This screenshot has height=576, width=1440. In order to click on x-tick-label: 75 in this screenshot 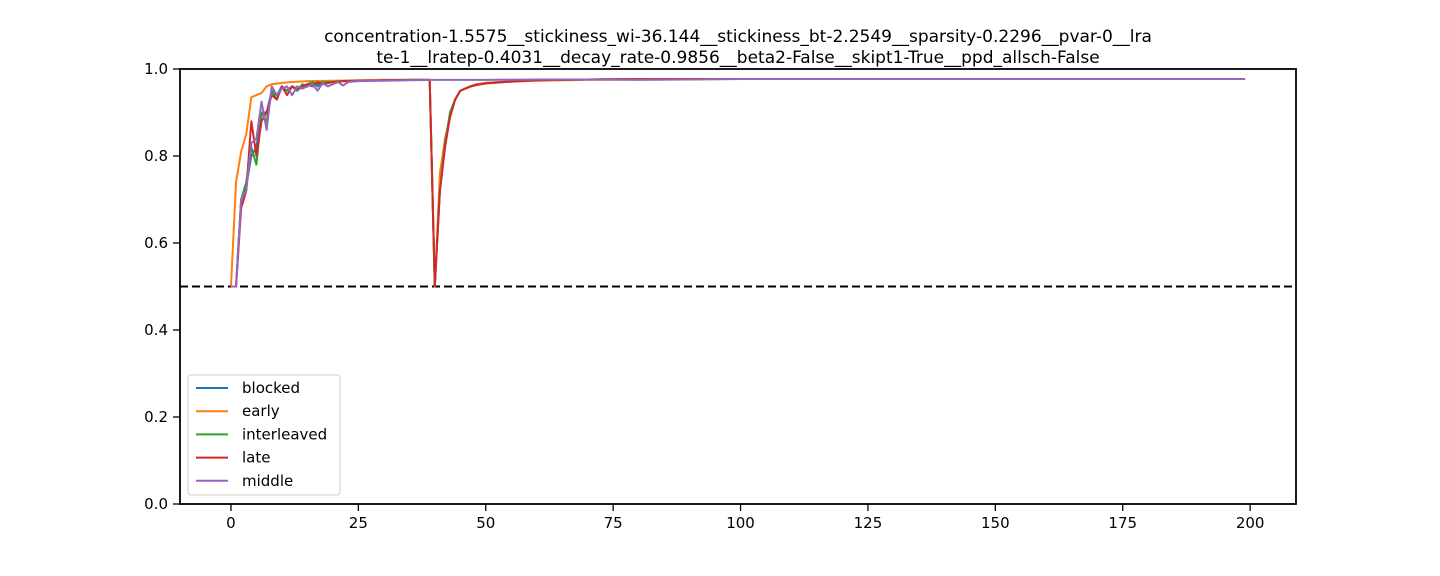, I will do `click(613, 523)`.